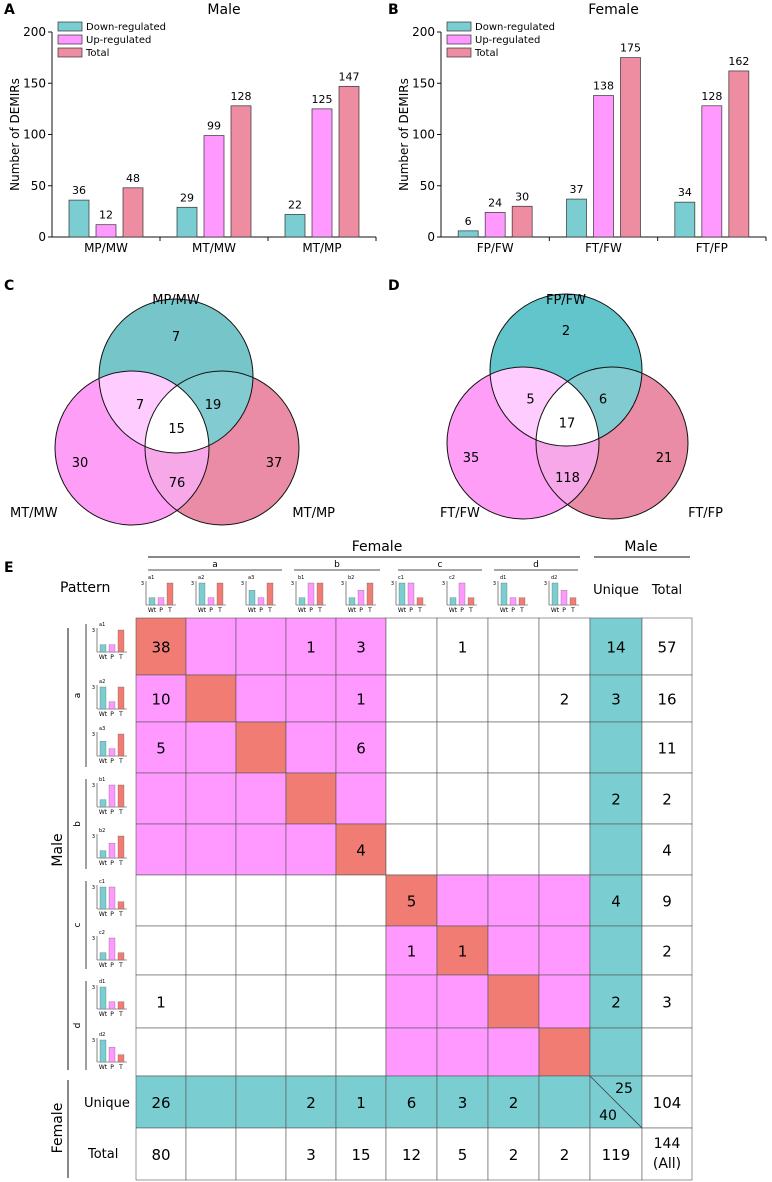  What do you see at coordinates (261, 798) in the screenshot?
I see `table-cell-r3-c2` at bounding box center [261, 798].